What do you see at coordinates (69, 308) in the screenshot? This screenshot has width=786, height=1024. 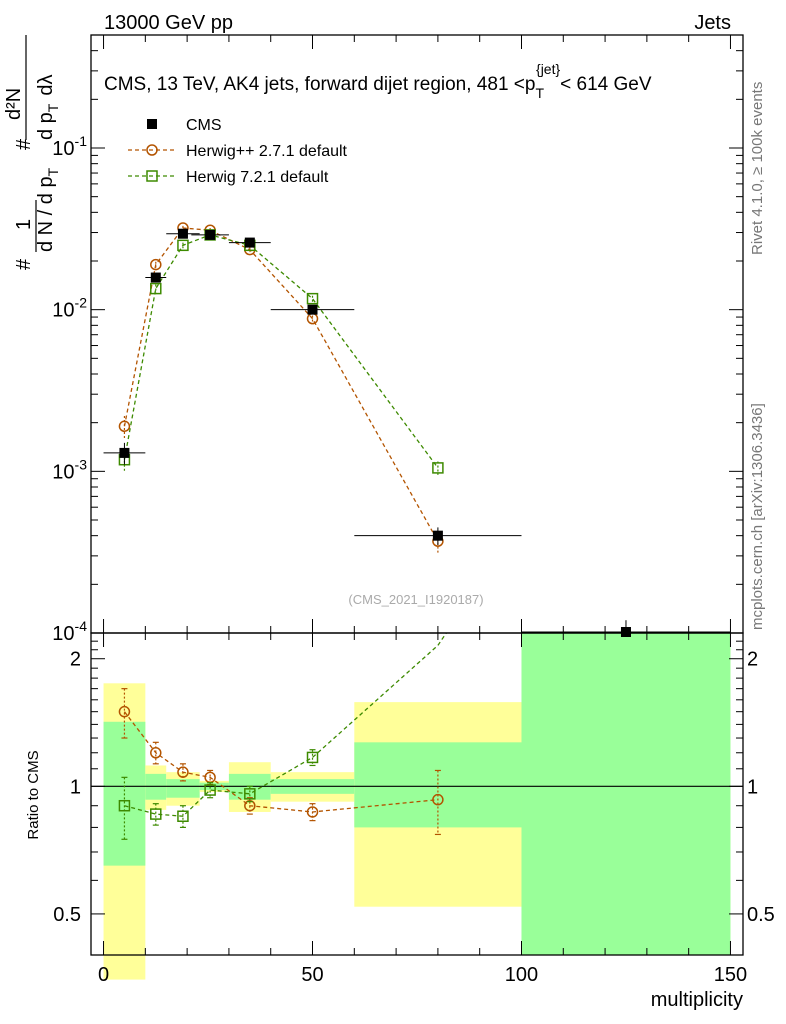 I see `main-ytick-label: 10⁻²` at bounding box center [69, 308].